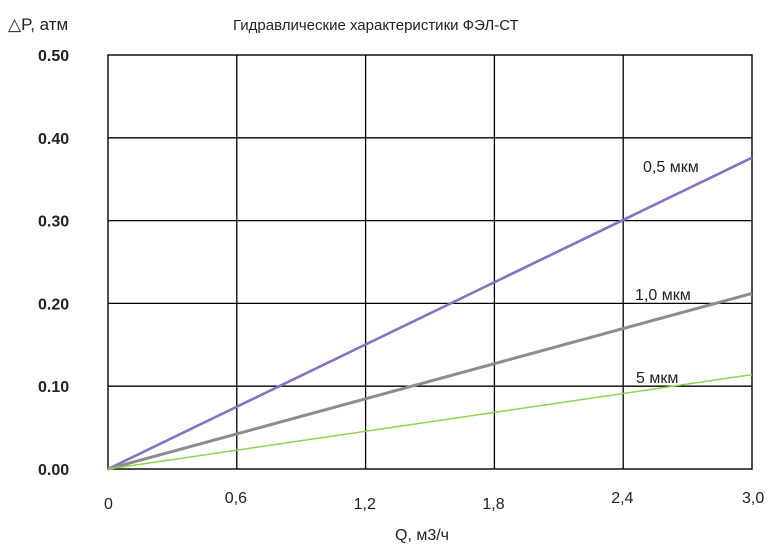 The width and height of the screenshot is (768, 551). Describe the element at coordinates (667, 273) in the screenshot. I see `series-labels: 0,5 мкм 1,0 мкм 5 мкм` at that location.